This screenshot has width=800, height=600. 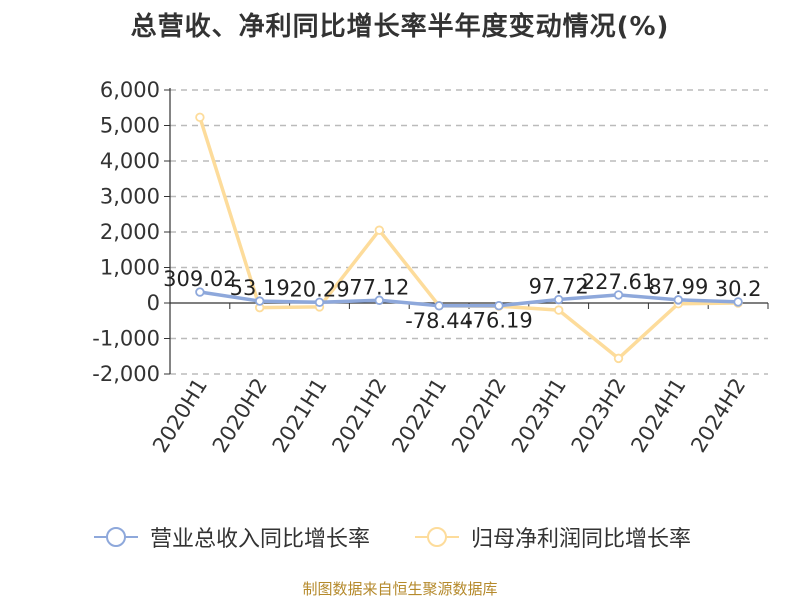 What do you see at coordinates (126, 339) in the screenshot?
I see `y-tick-label: -1,000` at bounding box center [126, 339].